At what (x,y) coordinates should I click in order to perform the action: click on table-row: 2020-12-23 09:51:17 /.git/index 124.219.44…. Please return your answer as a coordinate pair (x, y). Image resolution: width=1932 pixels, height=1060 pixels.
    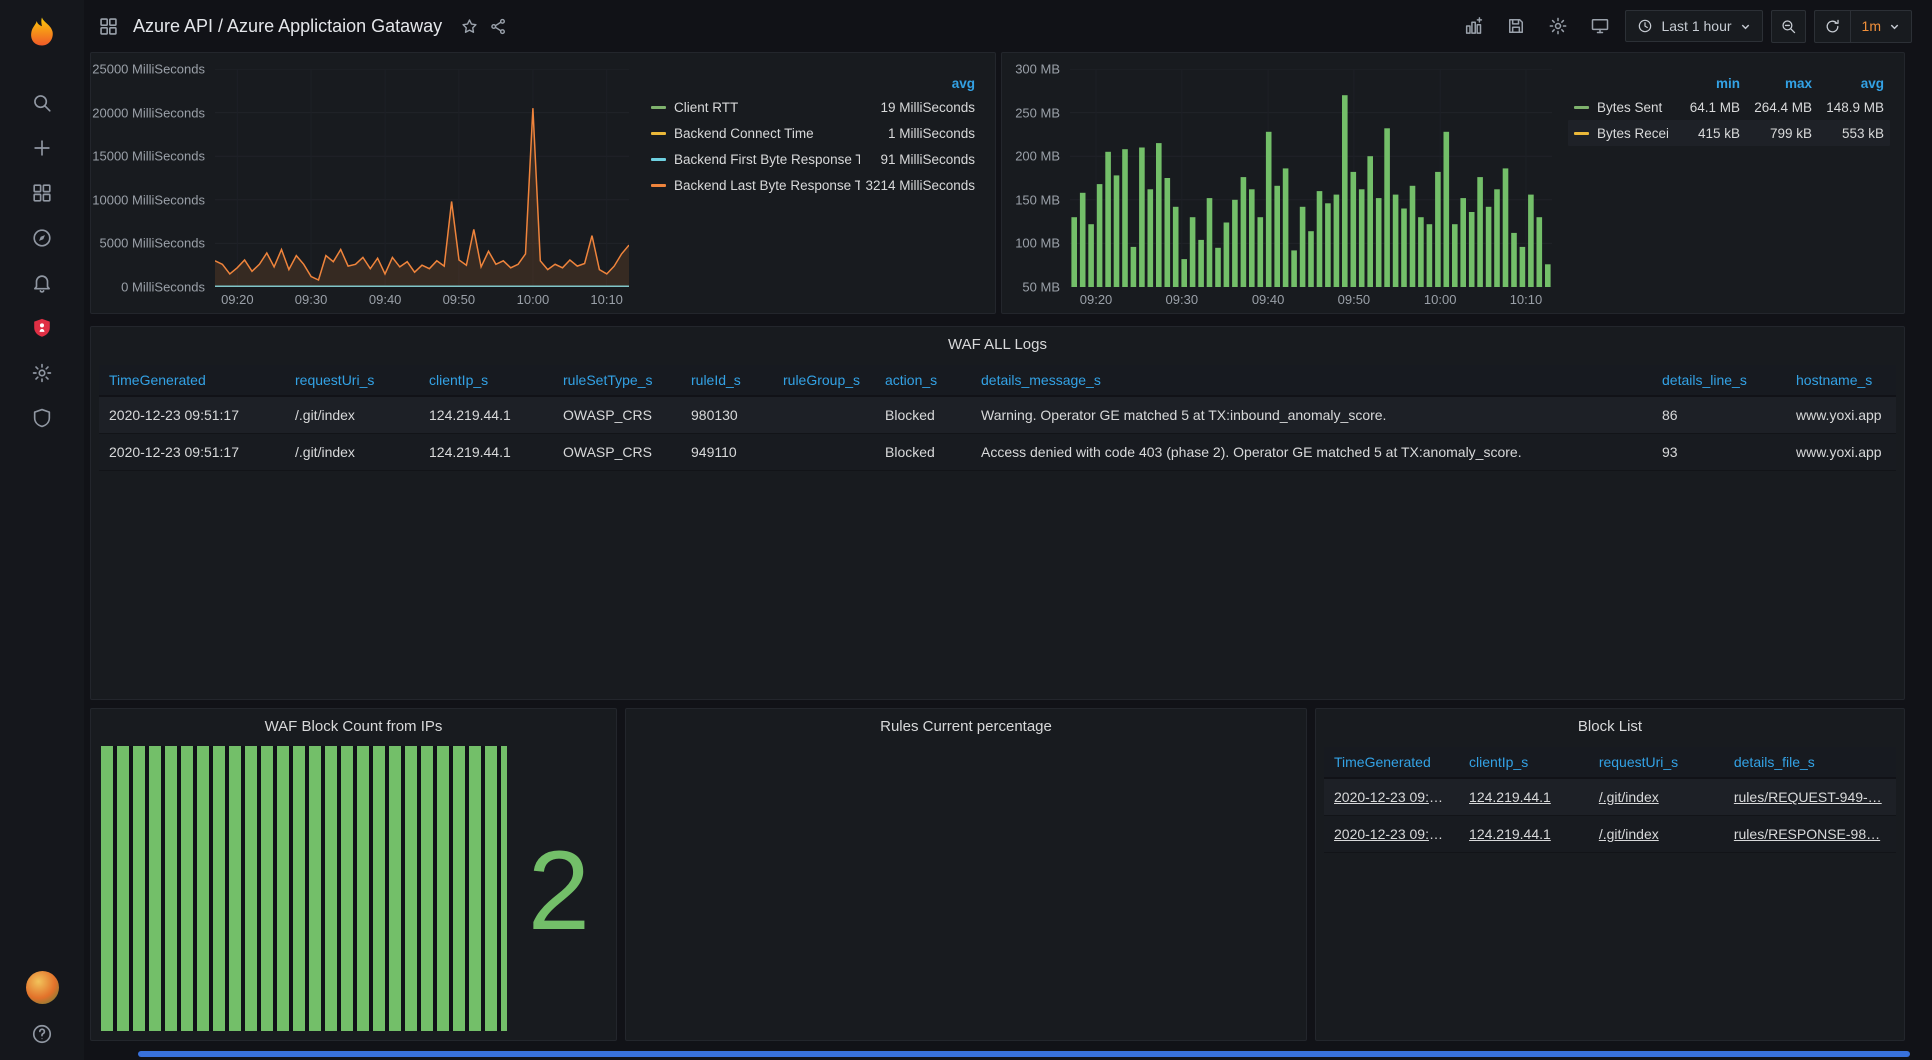
    Looking at the image, I should click on (997, 415).